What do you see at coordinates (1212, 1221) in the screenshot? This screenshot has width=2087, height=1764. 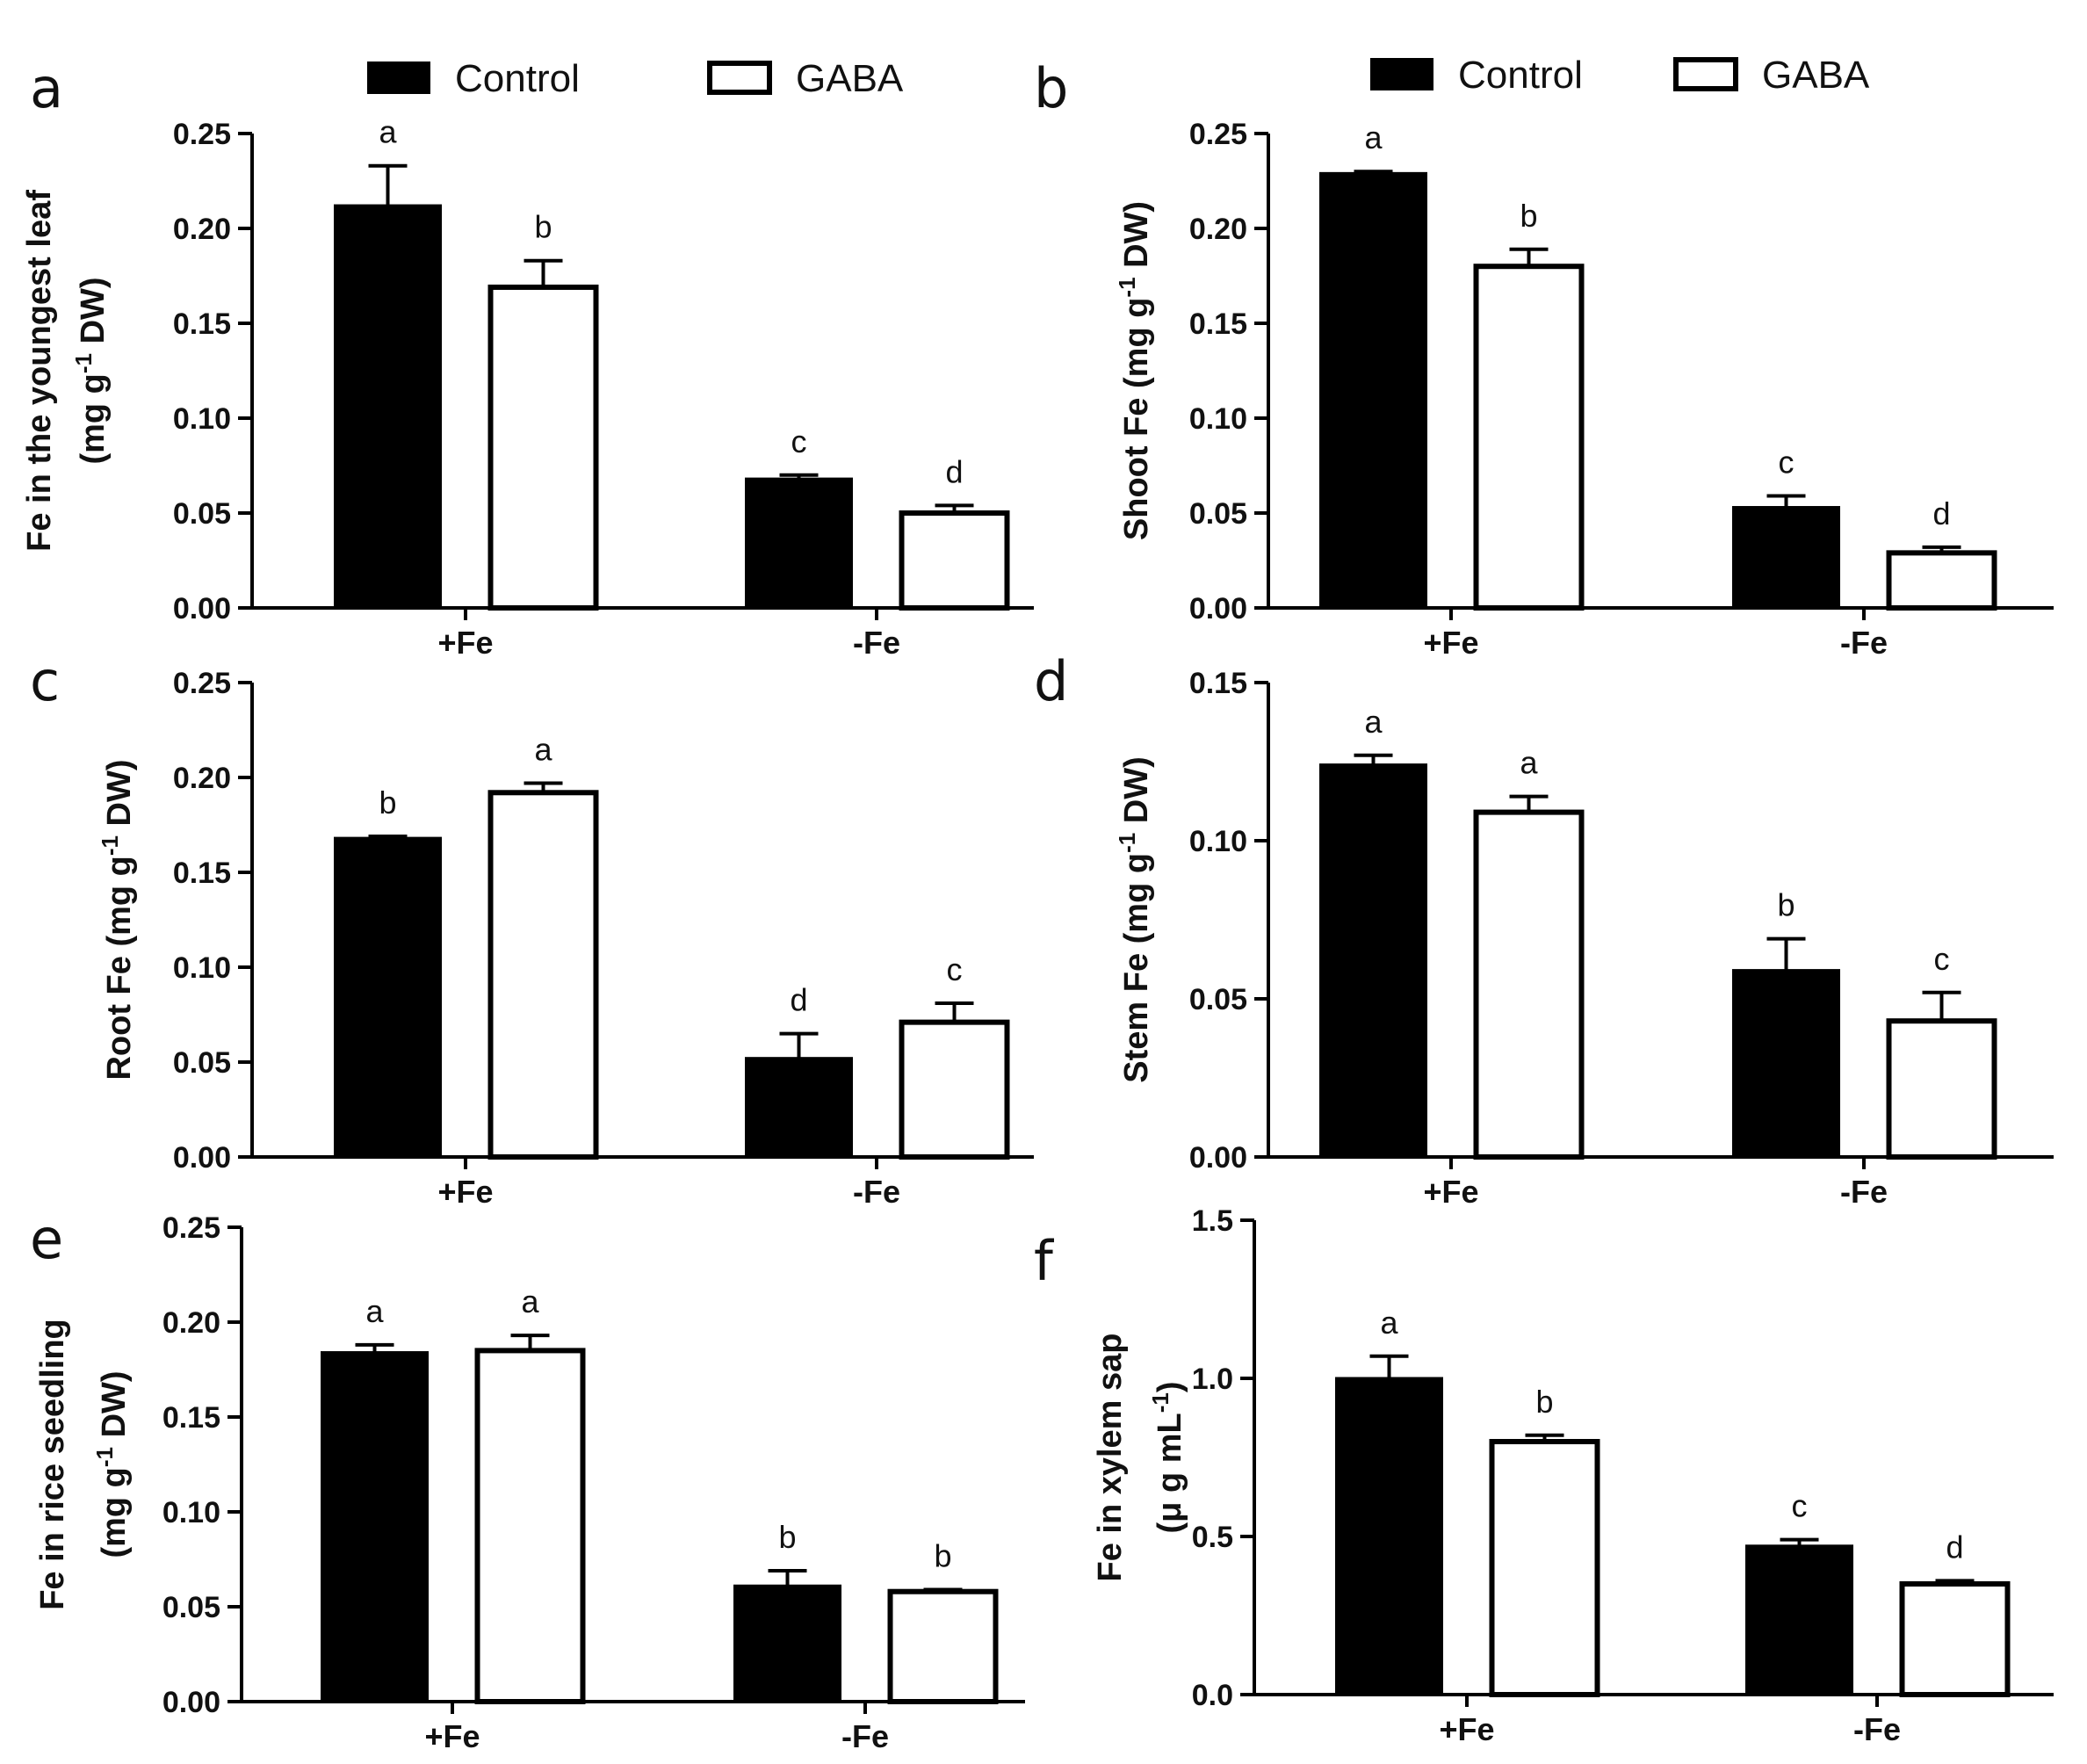 I see `y-tick-label: 1.5` at bounding box center [1212, 1221].